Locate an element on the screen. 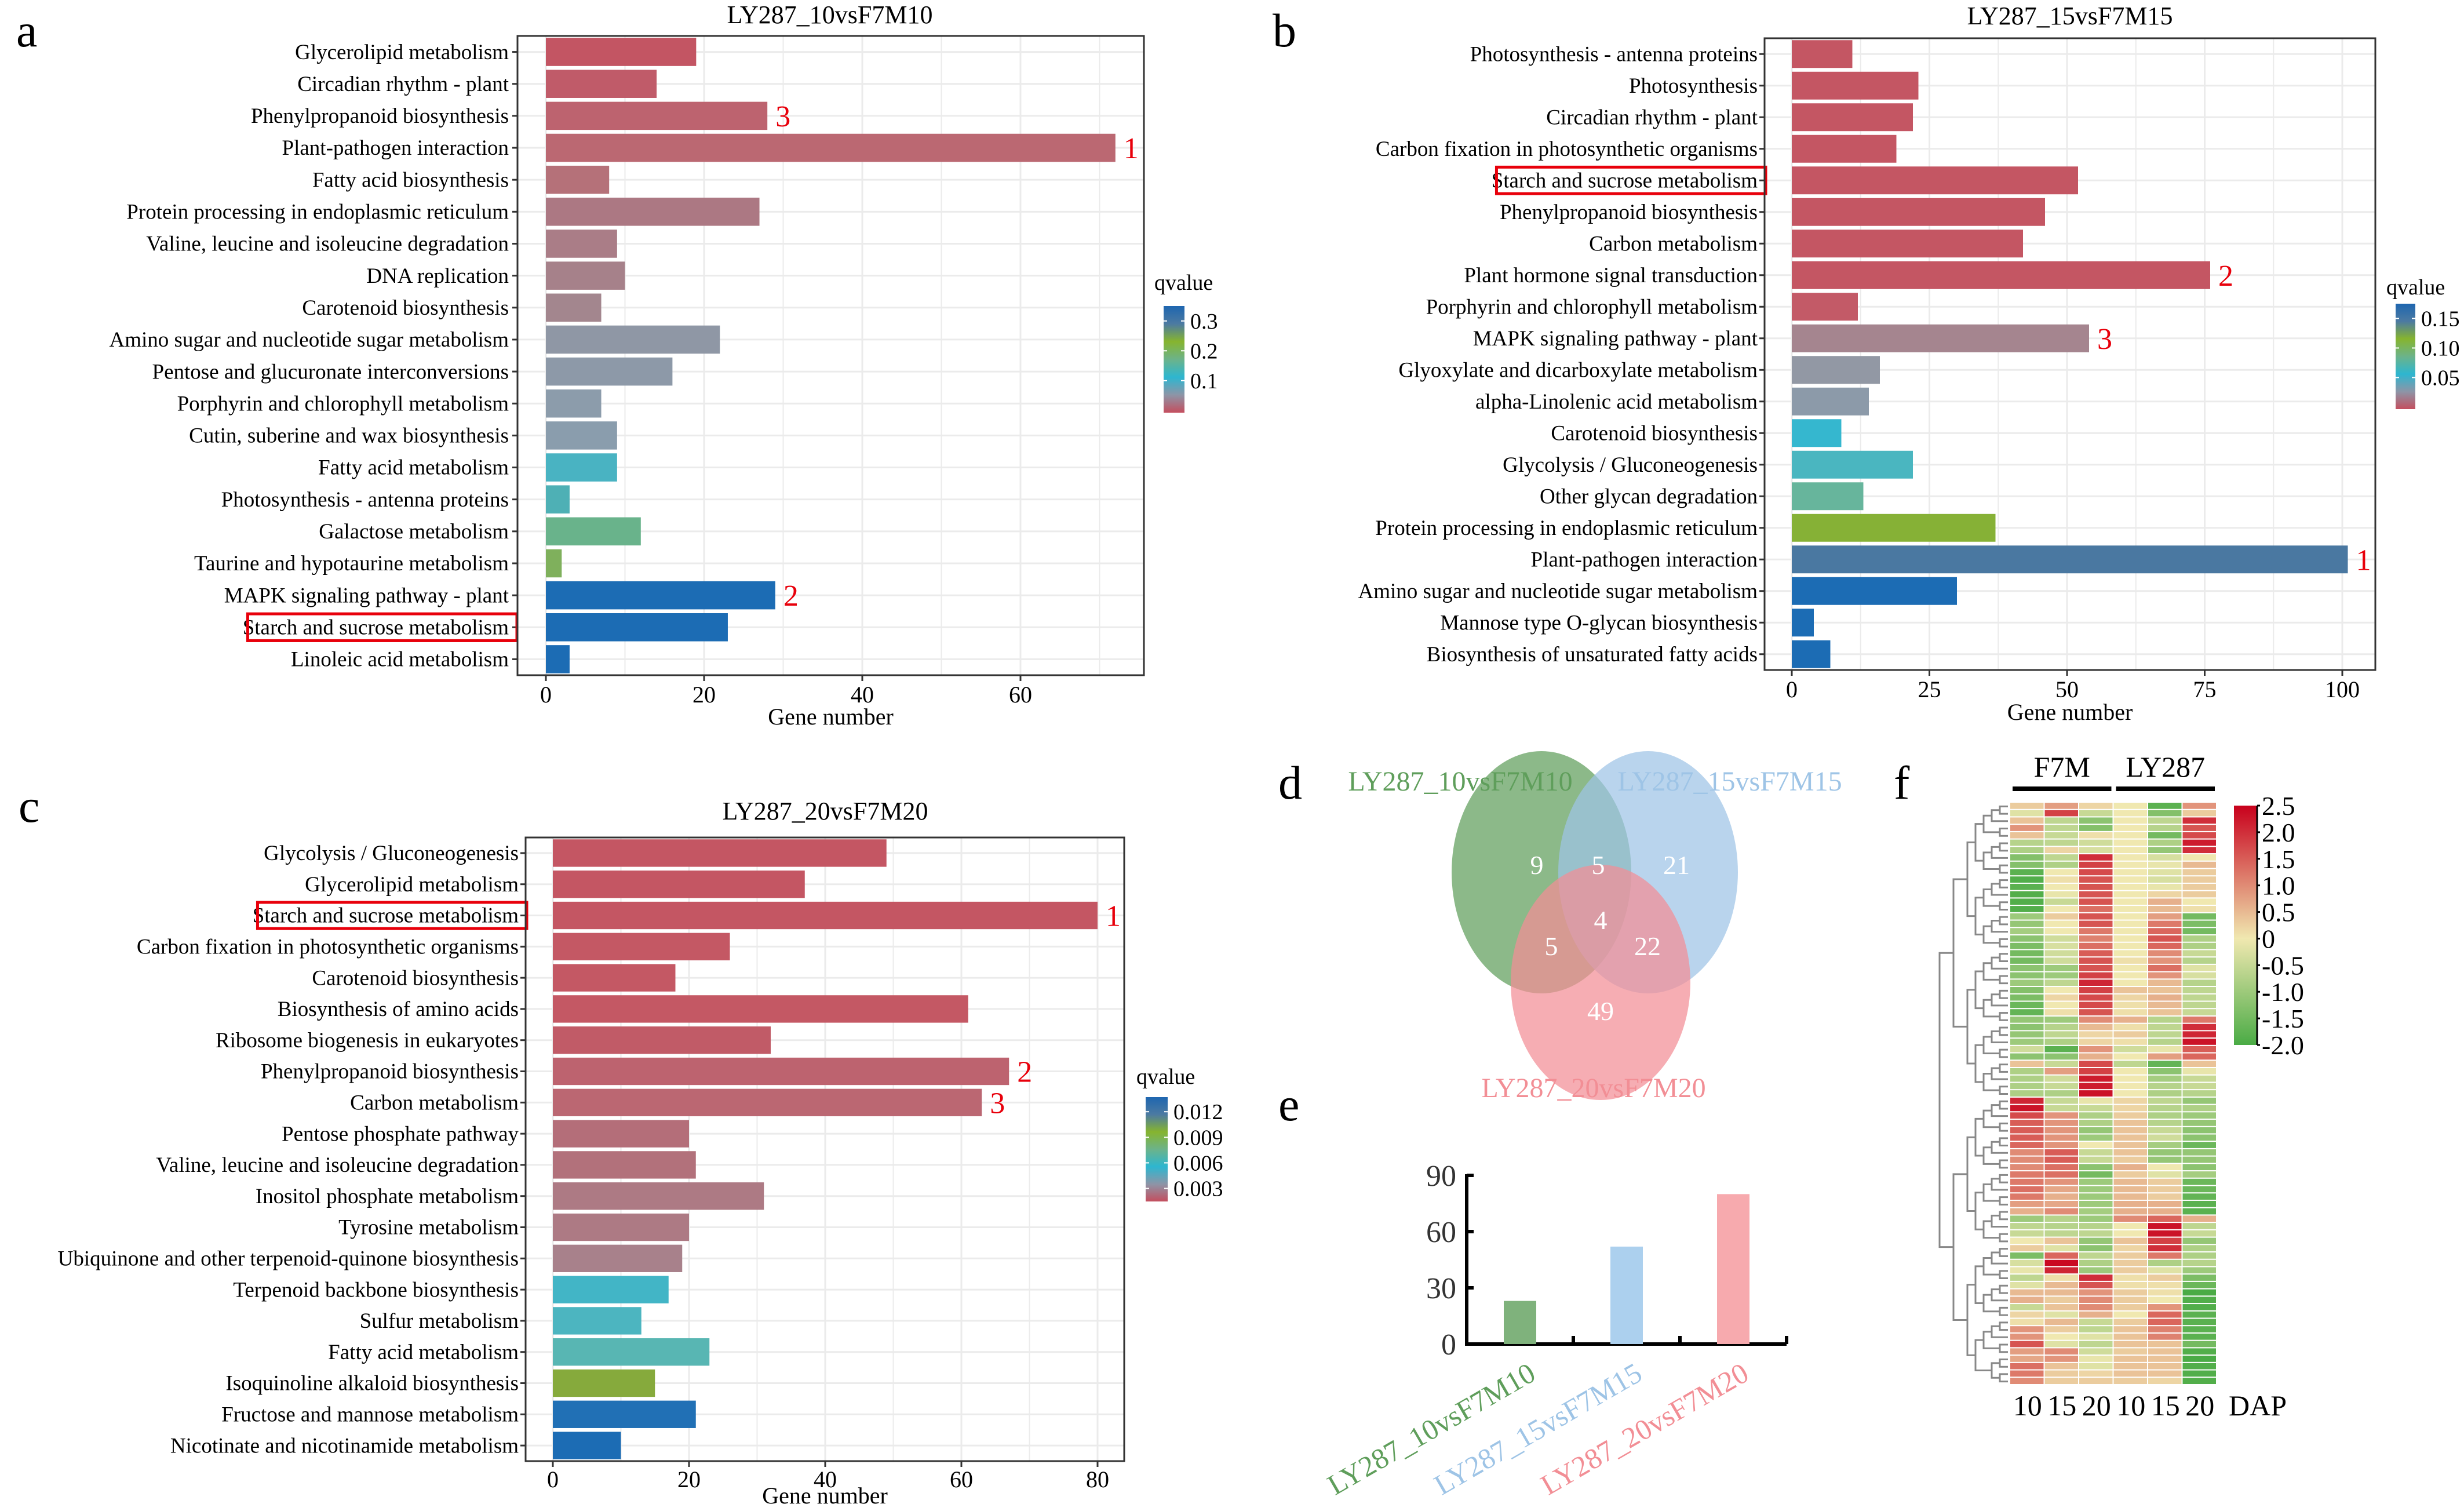 This screenshot has height=1504, width=2464. legend-colorbar is located at coordinates (1157, 1149).